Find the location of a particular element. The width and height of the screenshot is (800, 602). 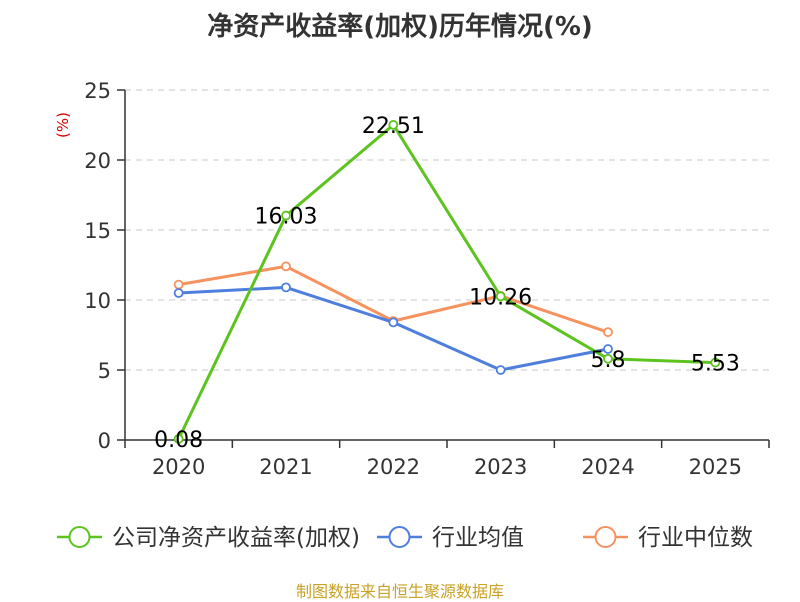

y-tick-label-2: 10 is located at coordinates (97, 301).